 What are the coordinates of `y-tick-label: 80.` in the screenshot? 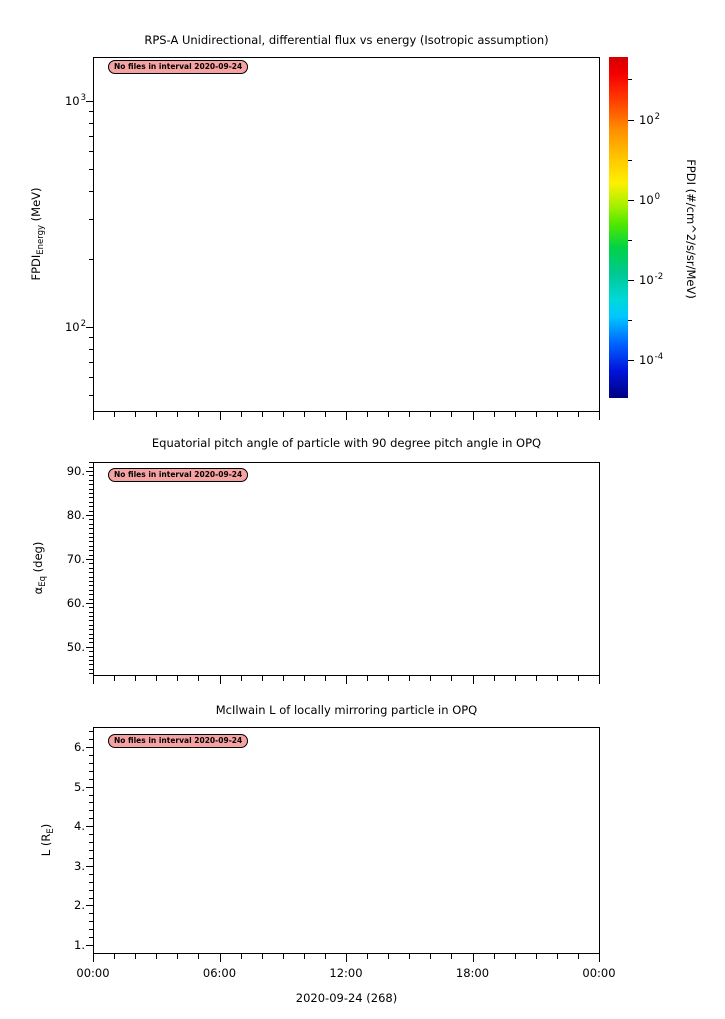 It's located at (75, 515).